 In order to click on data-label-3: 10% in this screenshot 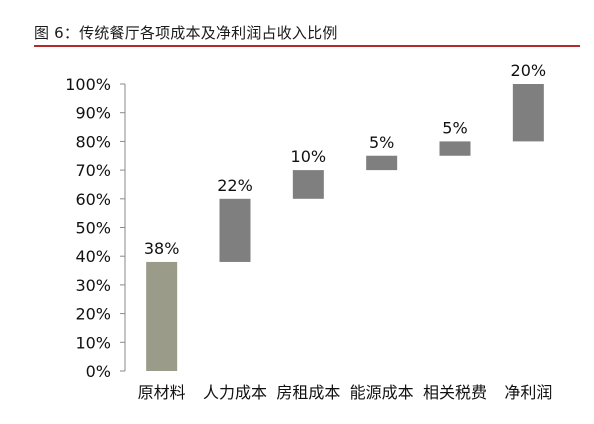, I will do `click(309, 156)`.